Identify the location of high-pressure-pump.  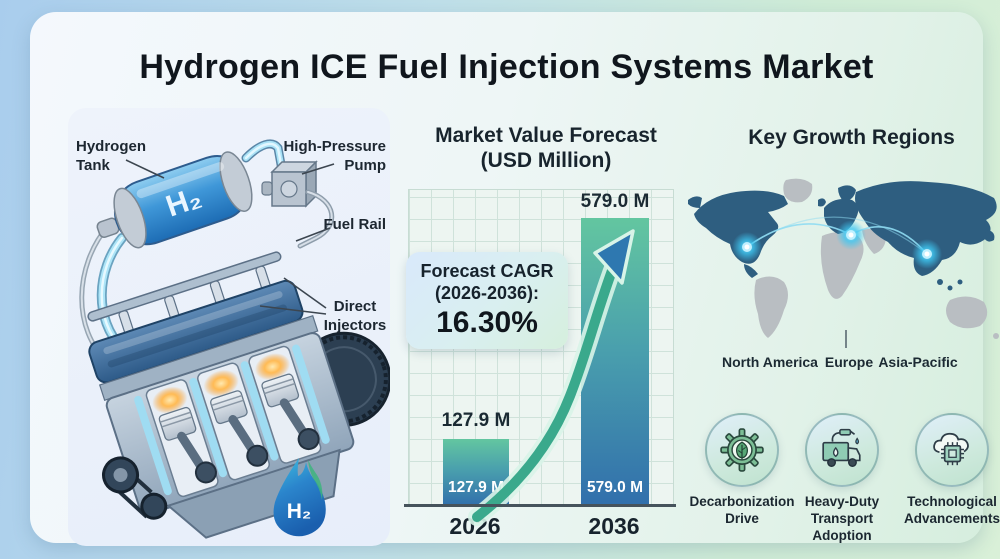
(289, 184).